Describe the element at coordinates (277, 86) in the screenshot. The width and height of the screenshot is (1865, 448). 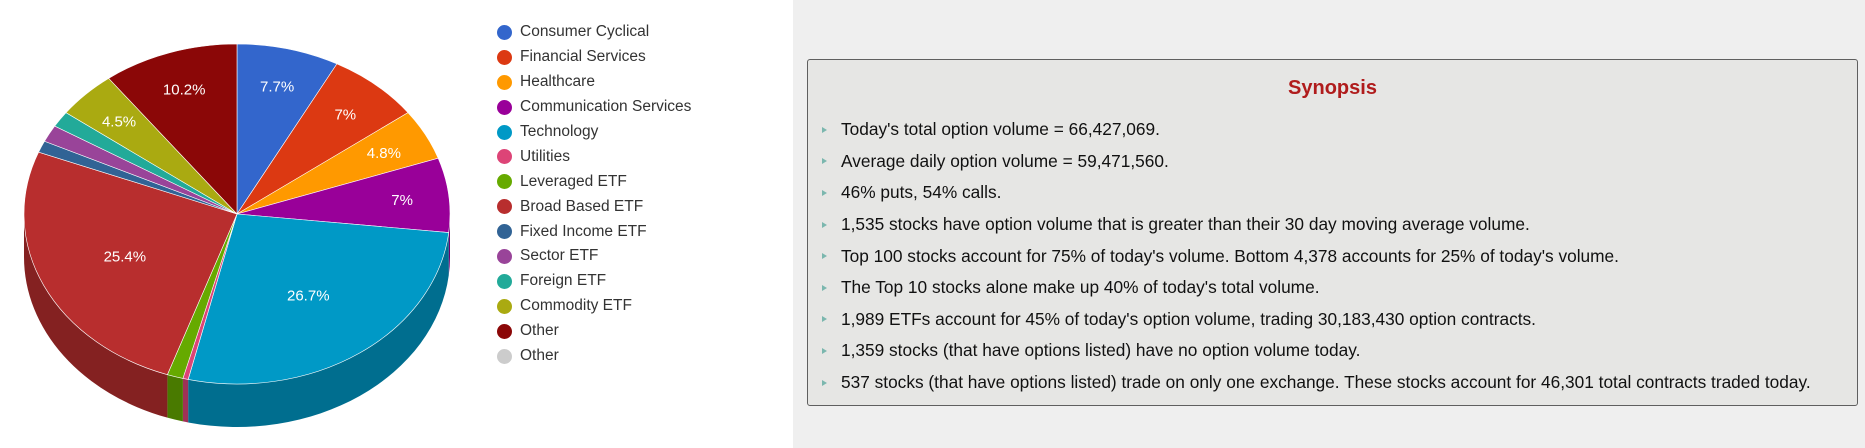
I see `pie-data-label: 7.7%` at that location.